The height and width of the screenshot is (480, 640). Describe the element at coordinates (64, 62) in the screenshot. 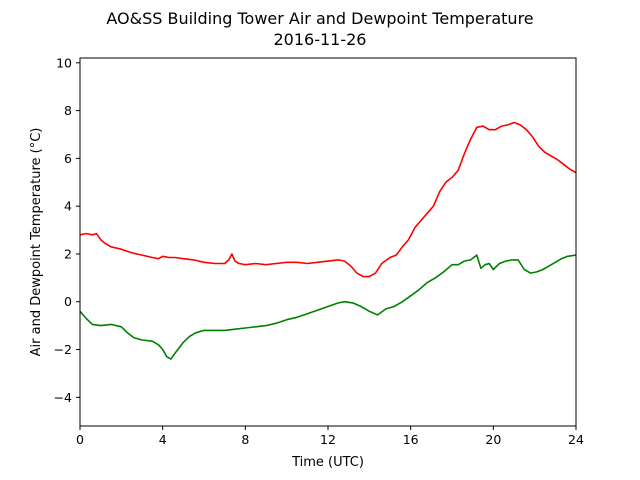

I see `y-tick-label: 10` at that location.